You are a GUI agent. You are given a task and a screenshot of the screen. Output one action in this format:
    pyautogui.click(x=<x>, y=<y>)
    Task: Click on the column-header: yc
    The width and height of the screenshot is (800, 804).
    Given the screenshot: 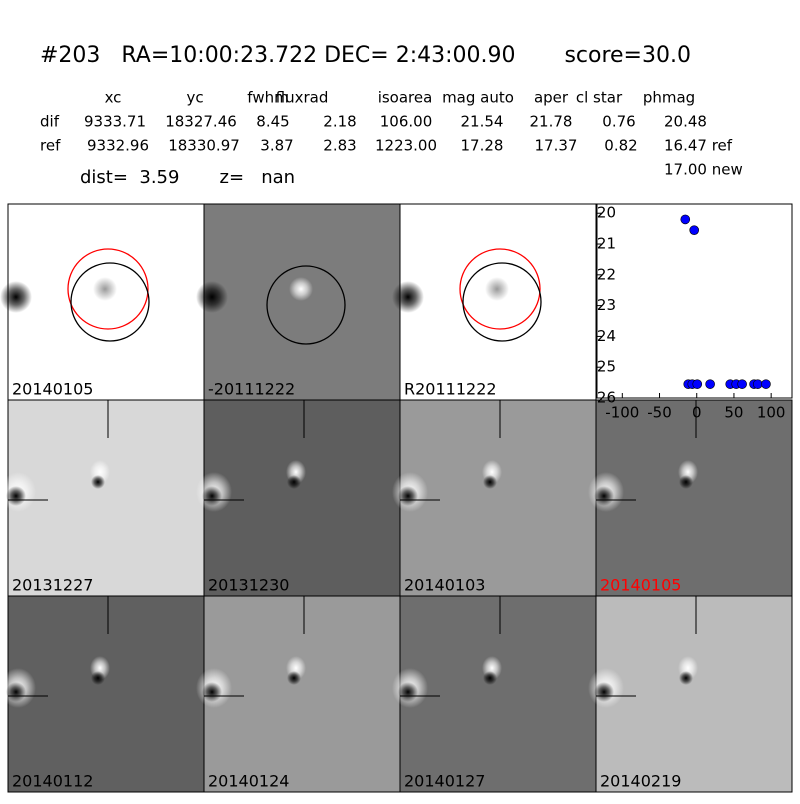 What is the action you would take?
    pyautogui.click(x=194, y=98)
    